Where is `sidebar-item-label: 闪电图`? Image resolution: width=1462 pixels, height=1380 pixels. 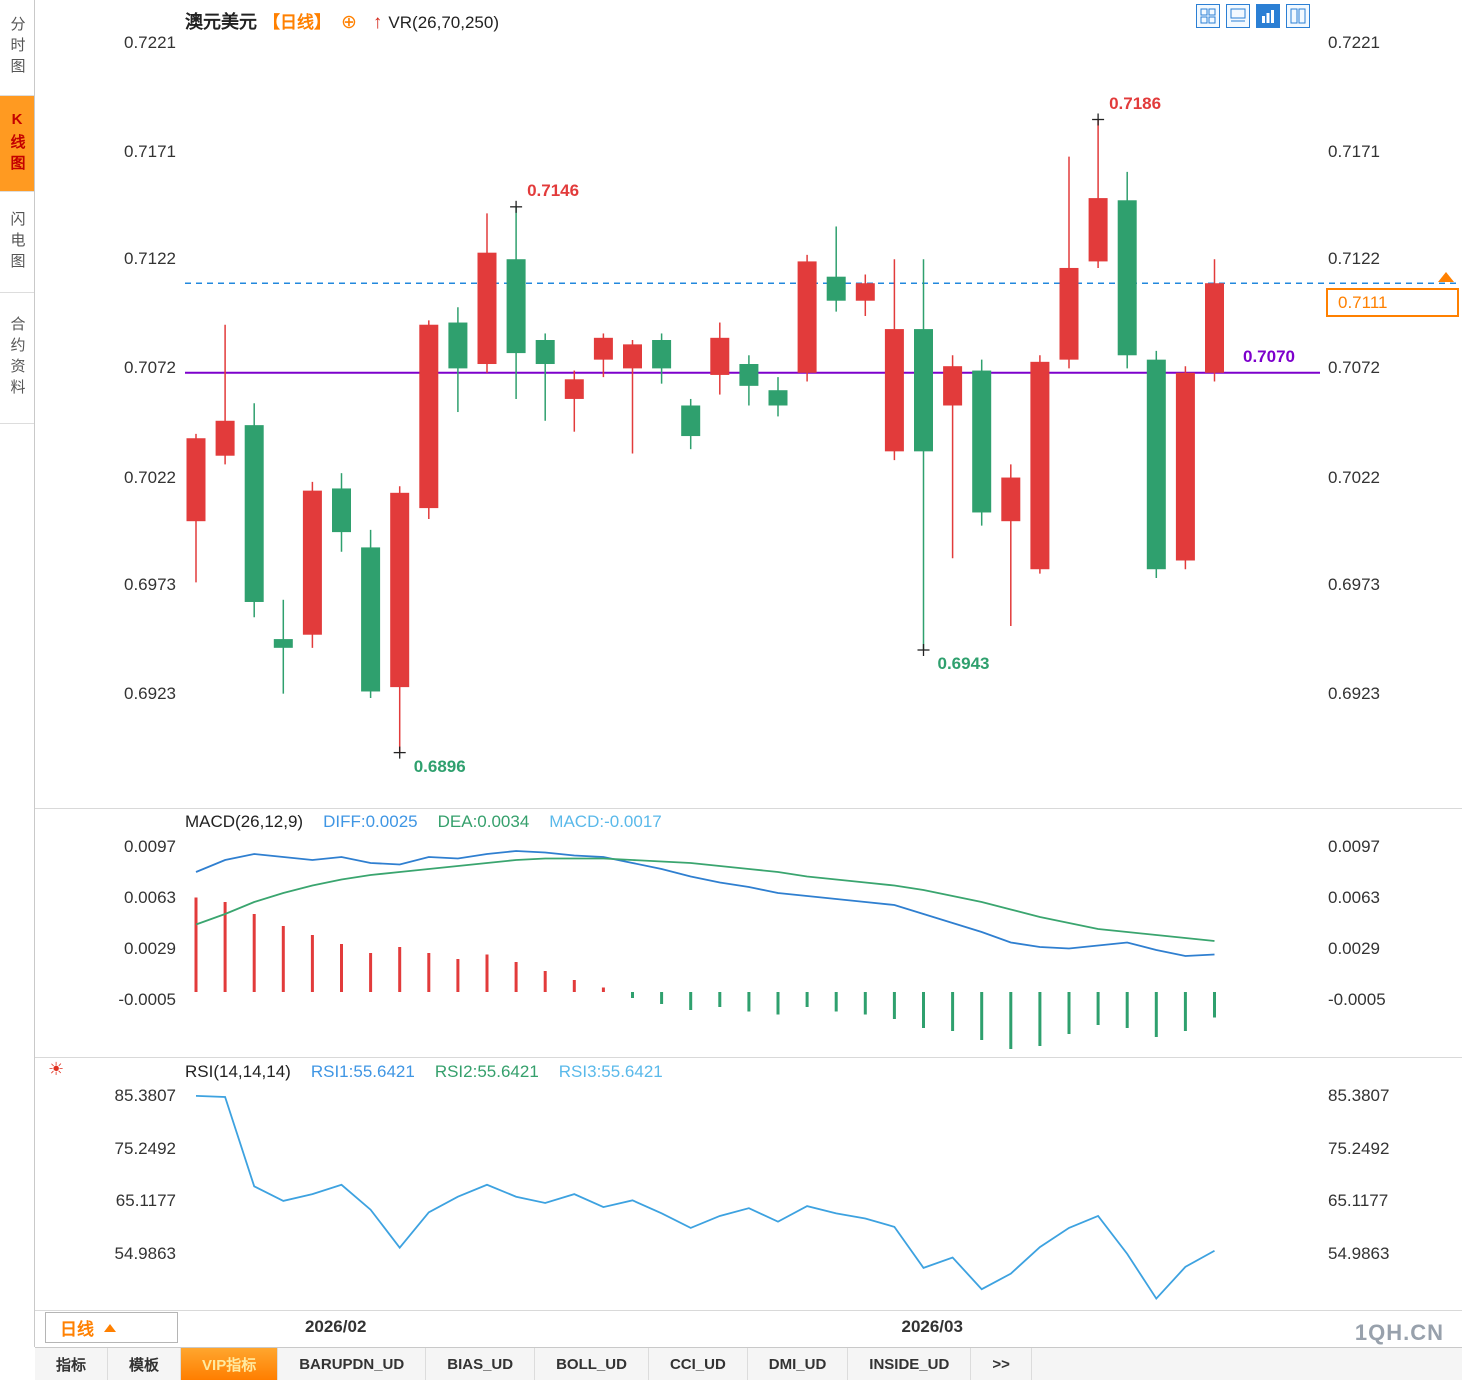
sidebar-item-label: 闪电图 is located at coordinates (17, 242).